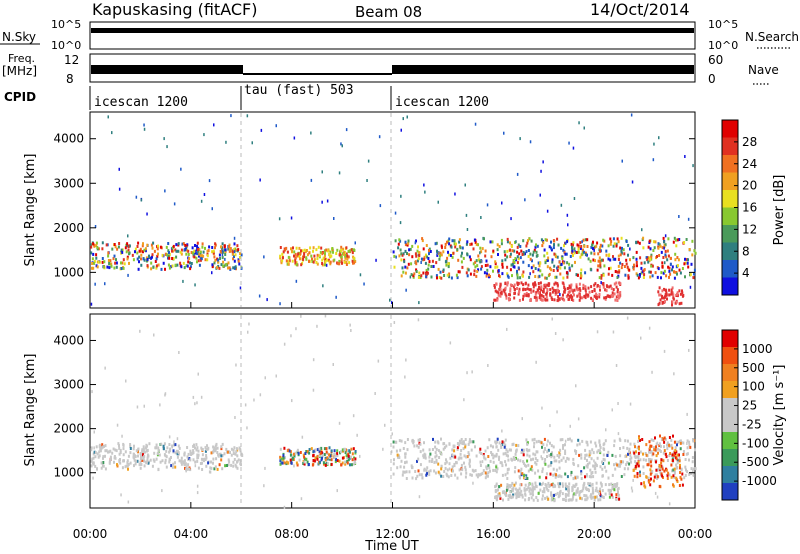 This screenshot has width=800, height=554. I want to click on cpid-segment-2: tau (fast) 503, so click(299, 90).